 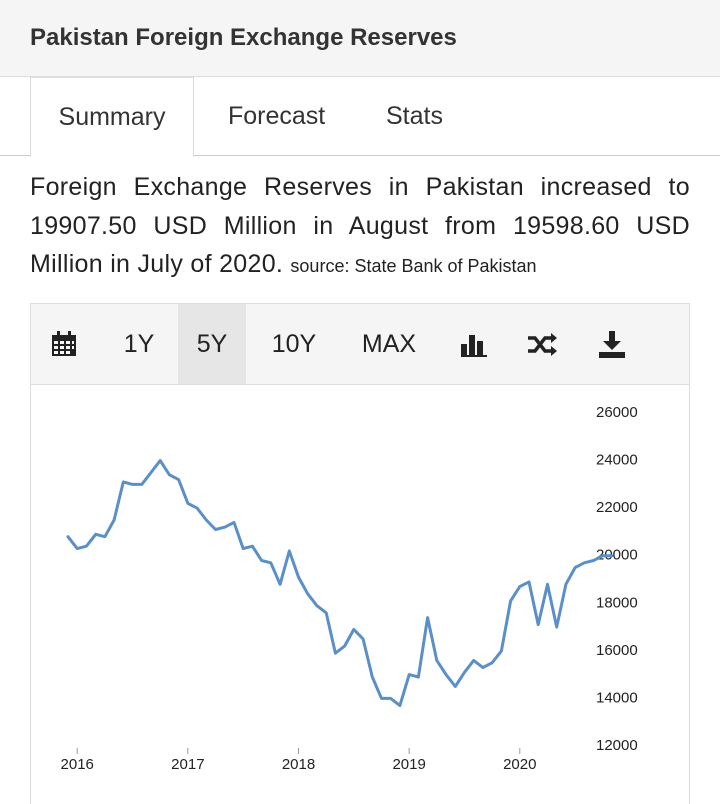 I want to click on toolbar: 1Y 5Y 10Y MAX, so click(x=360, y=344).